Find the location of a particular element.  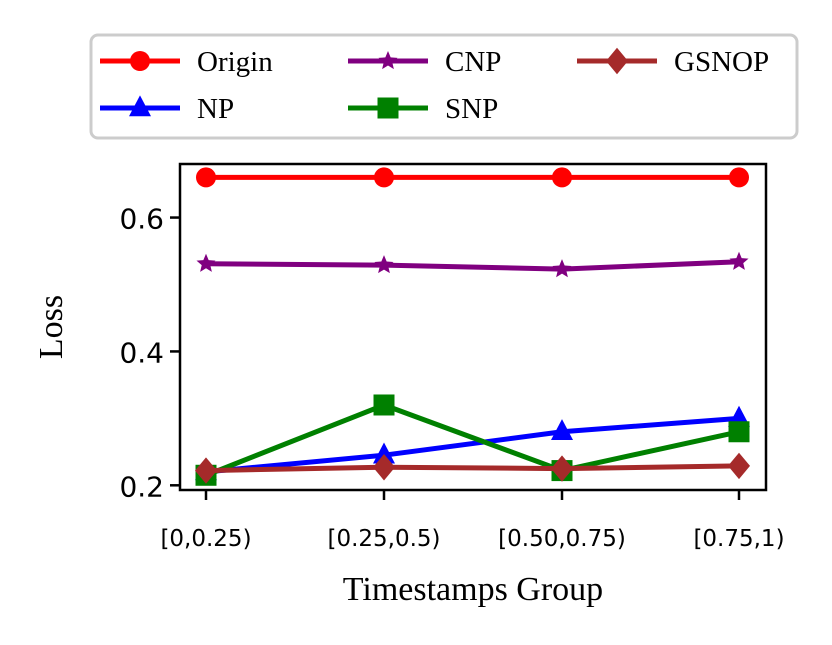

legend-label-gsnop: GSNOP is located at coordinates (721, 62).